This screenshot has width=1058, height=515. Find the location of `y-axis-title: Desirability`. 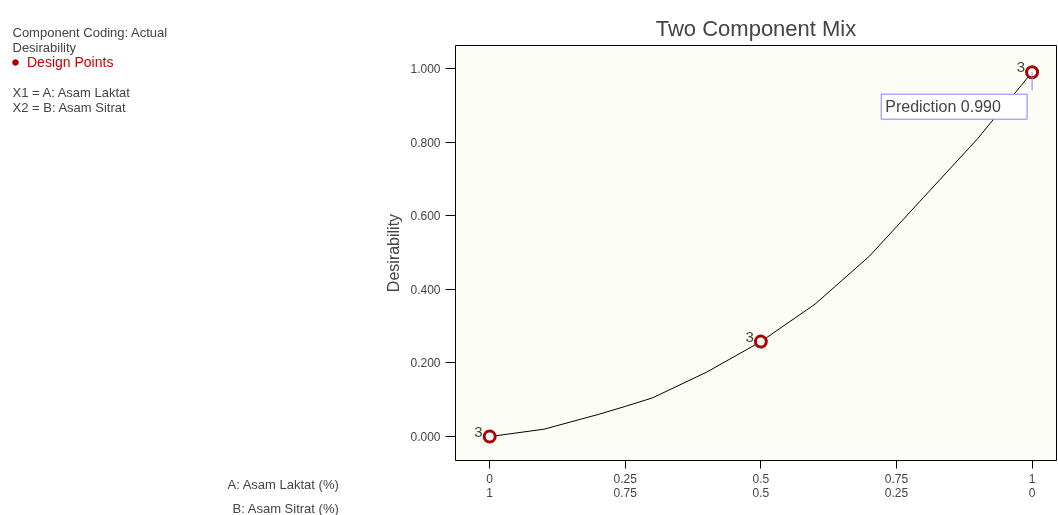

y-axis-title: Desirability is located at coordinates (394, 253).